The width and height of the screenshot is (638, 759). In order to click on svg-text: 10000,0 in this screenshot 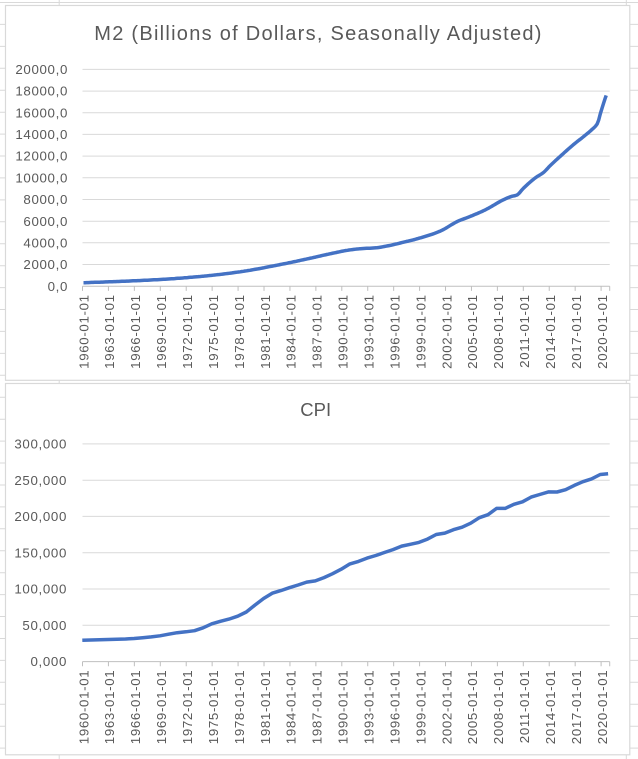, I will do `click(41, 177)`.